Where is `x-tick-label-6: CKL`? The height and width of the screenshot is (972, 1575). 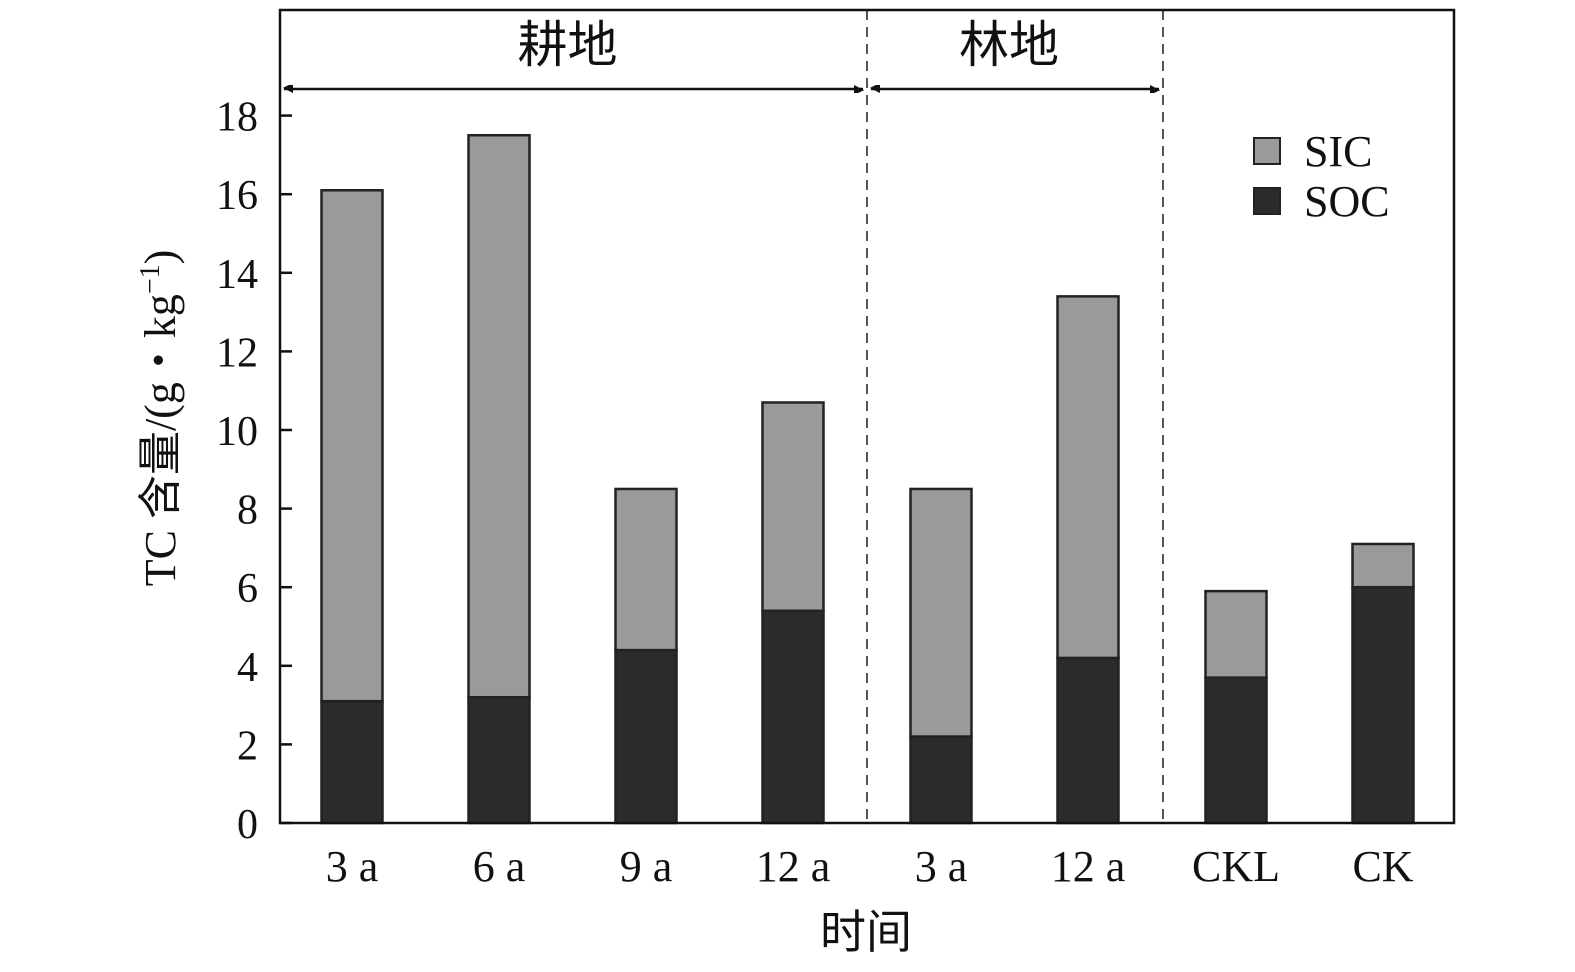
x-tick-label-6: CKL is located at coordinates (1236, 866).